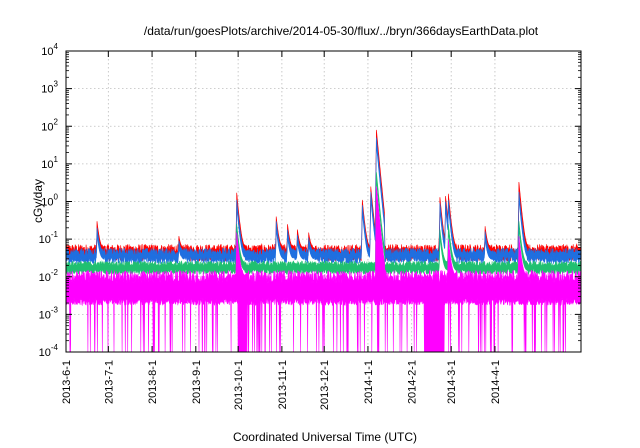  What do you see at coordinates (283, 384) in the screenshot?
I see `x-tick-label: 2013-11-1` at bounding box center [283, 384].